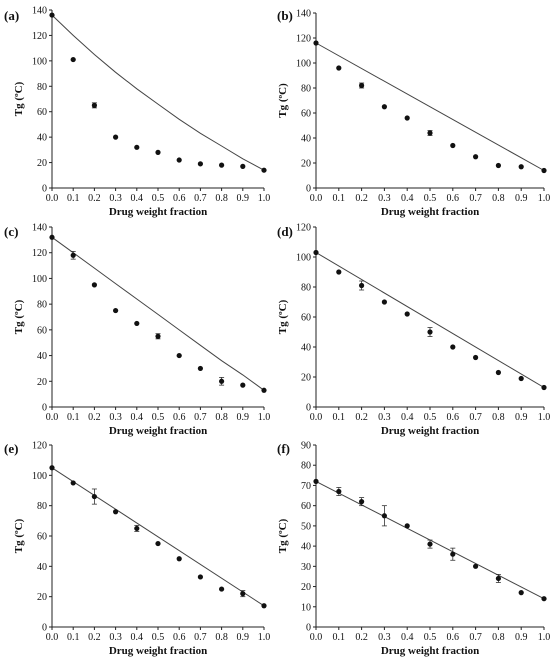 The height and width of the screenshot is (665, 550). What do you see at coordinates (475, 417) in the screenshot?
I see `x-tick-label: 0.7` at bounding box center [475, 417].